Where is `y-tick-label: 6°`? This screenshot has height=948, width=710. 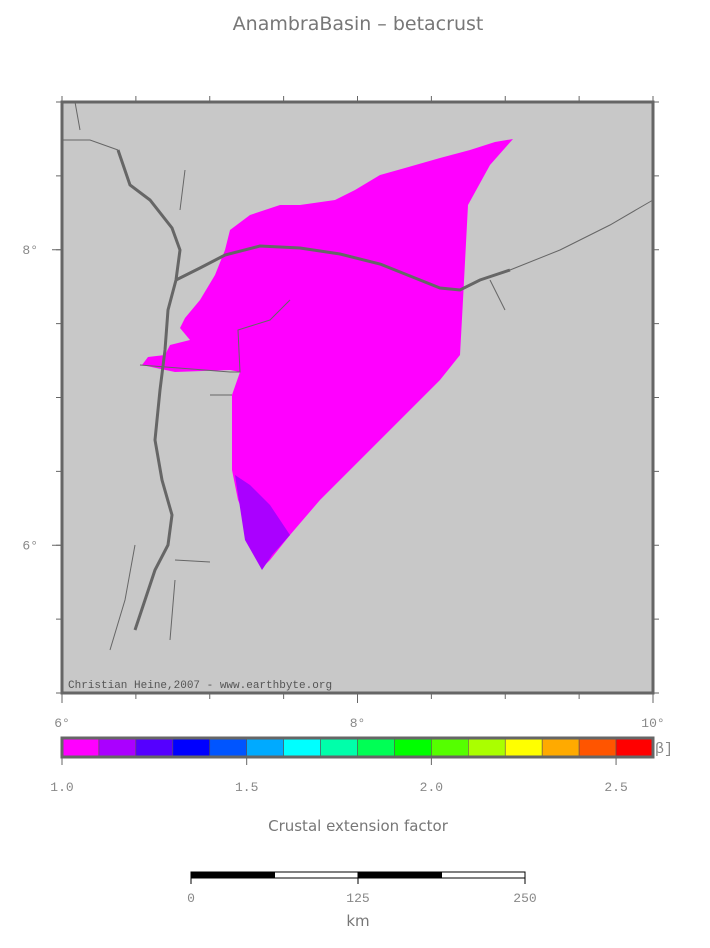
y-tick-label: 6° is located at coordinates (30, 545).